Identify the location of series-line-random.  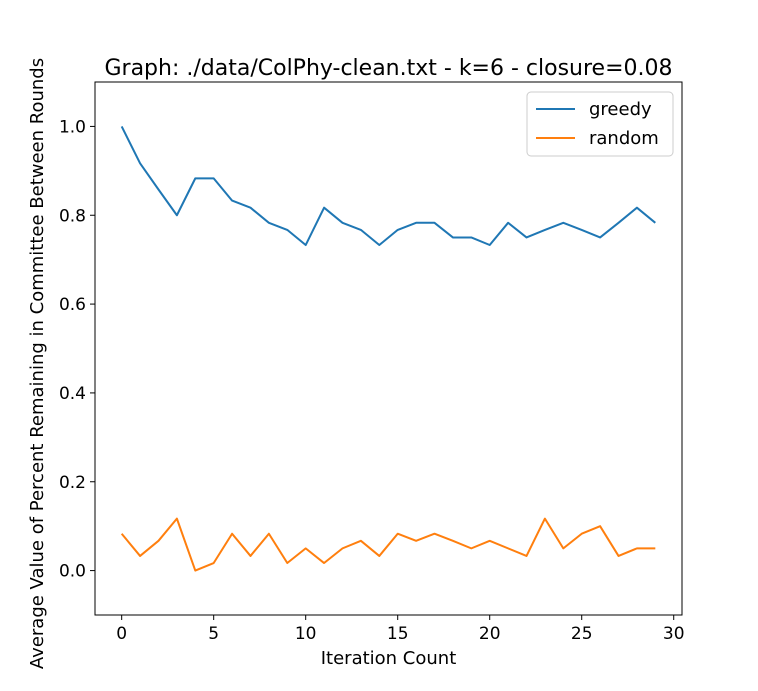
(388, 544).